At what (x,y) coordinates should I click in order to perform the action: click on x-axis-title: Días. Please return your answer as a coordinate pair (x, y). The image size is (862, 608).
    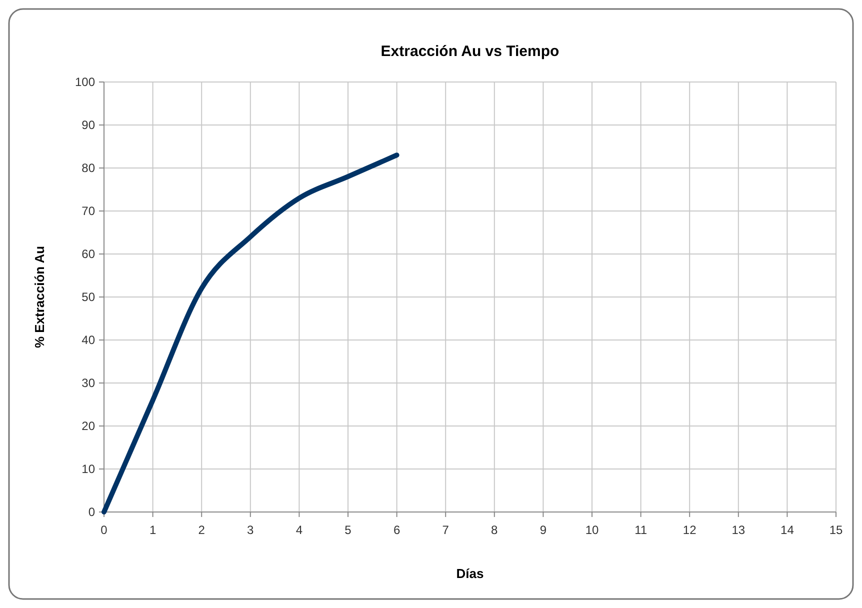
    Looking at the image, I should click on (470, 573).